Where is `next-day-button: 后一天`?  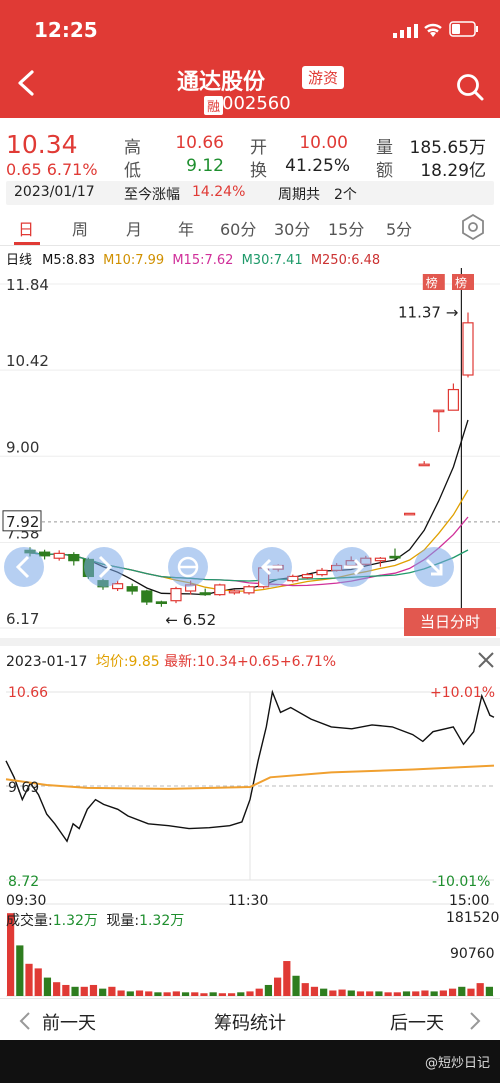 next-day-button: 后一天 is located at coordinates (417, 1023).